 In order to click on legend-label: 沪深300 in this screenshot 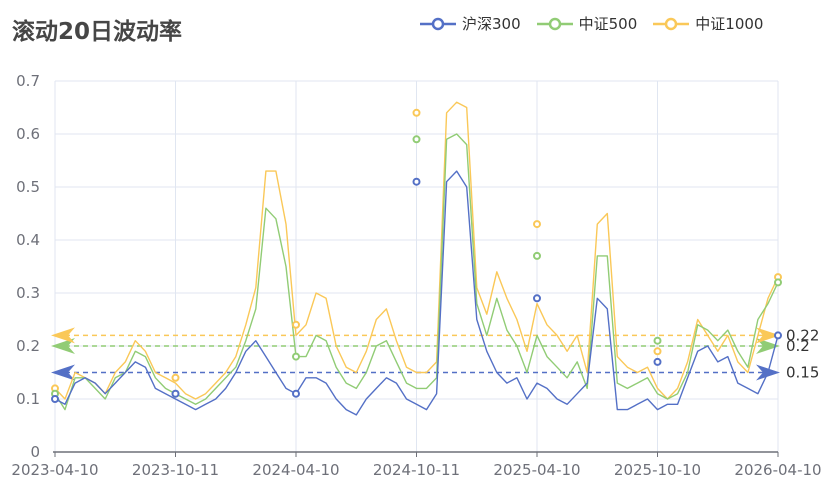, I will do `click(491, 24)`.